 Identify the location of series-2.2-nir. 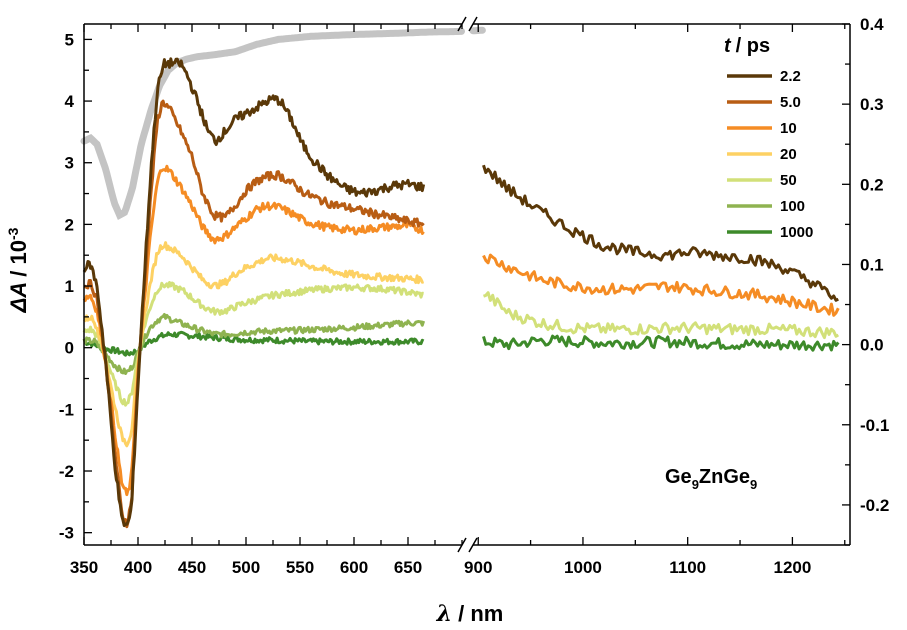
(660, 233).